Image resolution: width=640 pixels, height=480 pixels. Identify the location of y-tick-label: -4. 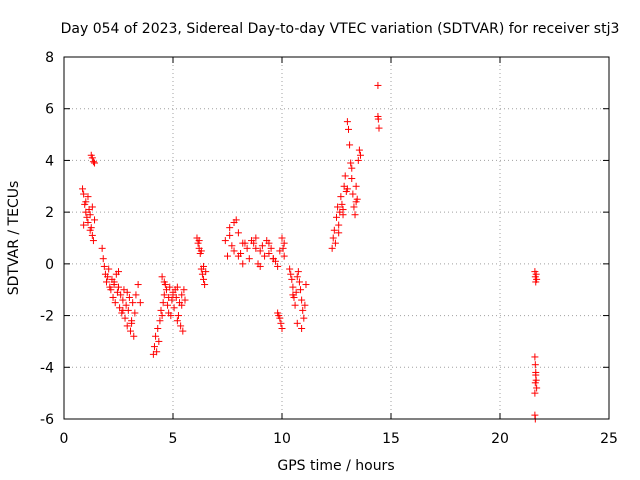
(47, 368).